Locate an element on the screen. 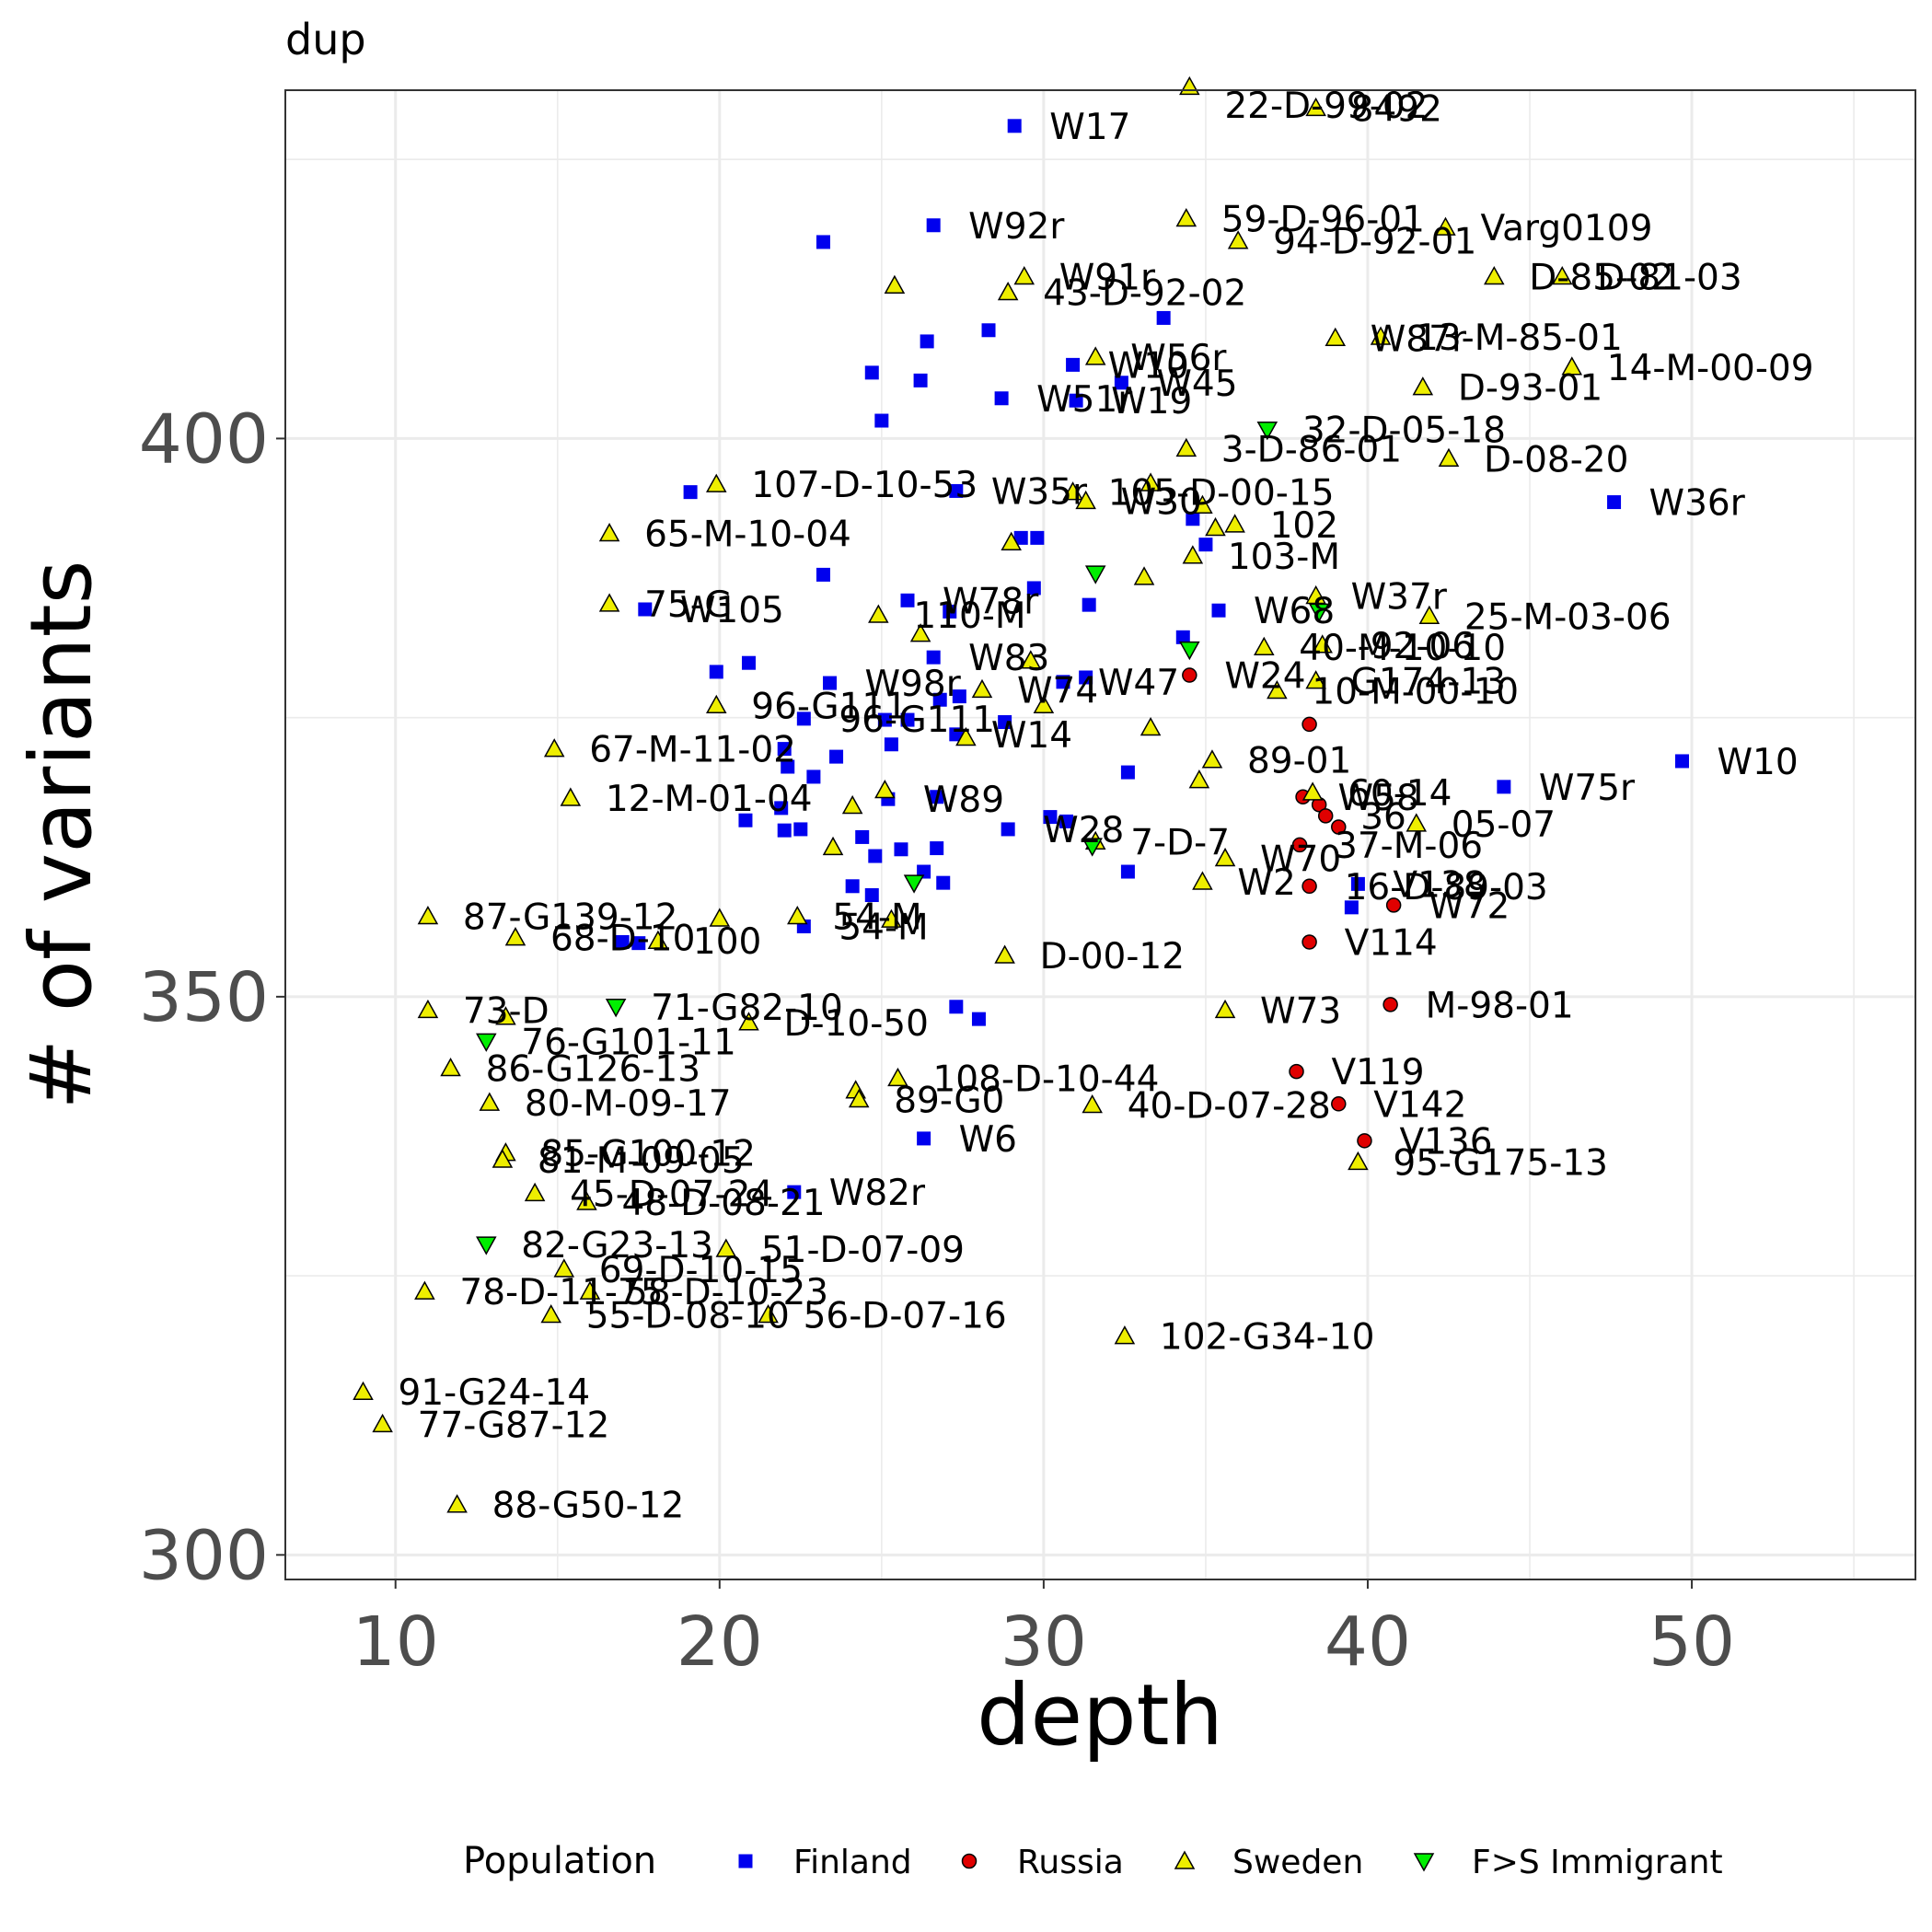 This screenshot has width=1932, height=1932. point-label: V136 is located at coordinates (1445, 1142).